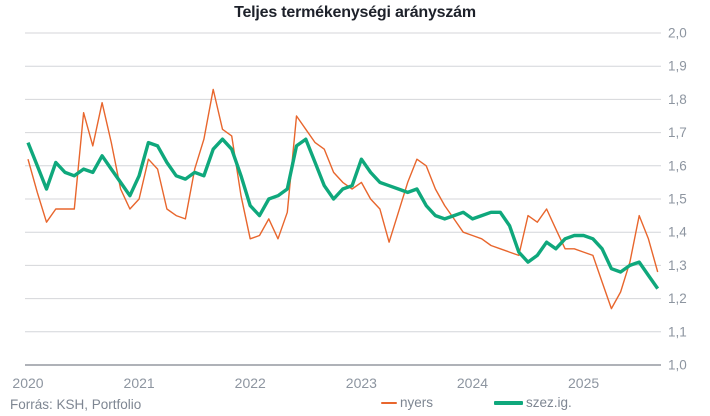  What do you see at coordinates (677, 232) in the screenshot?
I see `y-tick-label: 1,4` at bounding box center [677, 232].